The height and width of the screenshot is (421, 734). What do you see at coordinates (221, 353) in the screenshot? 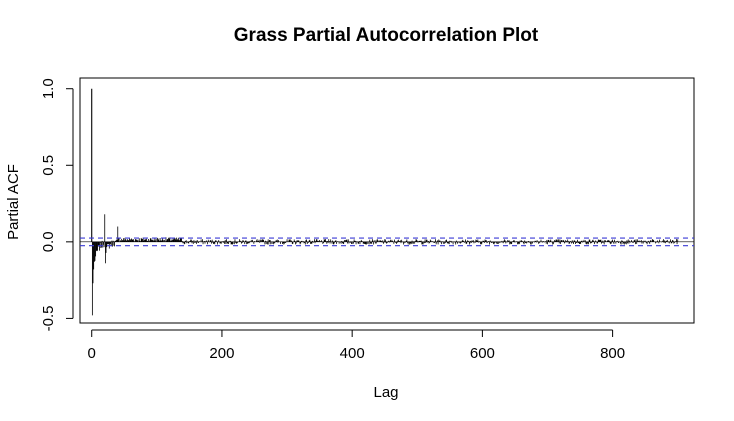
I see `x-tick-label: 200` at bounding box center [221, 353].